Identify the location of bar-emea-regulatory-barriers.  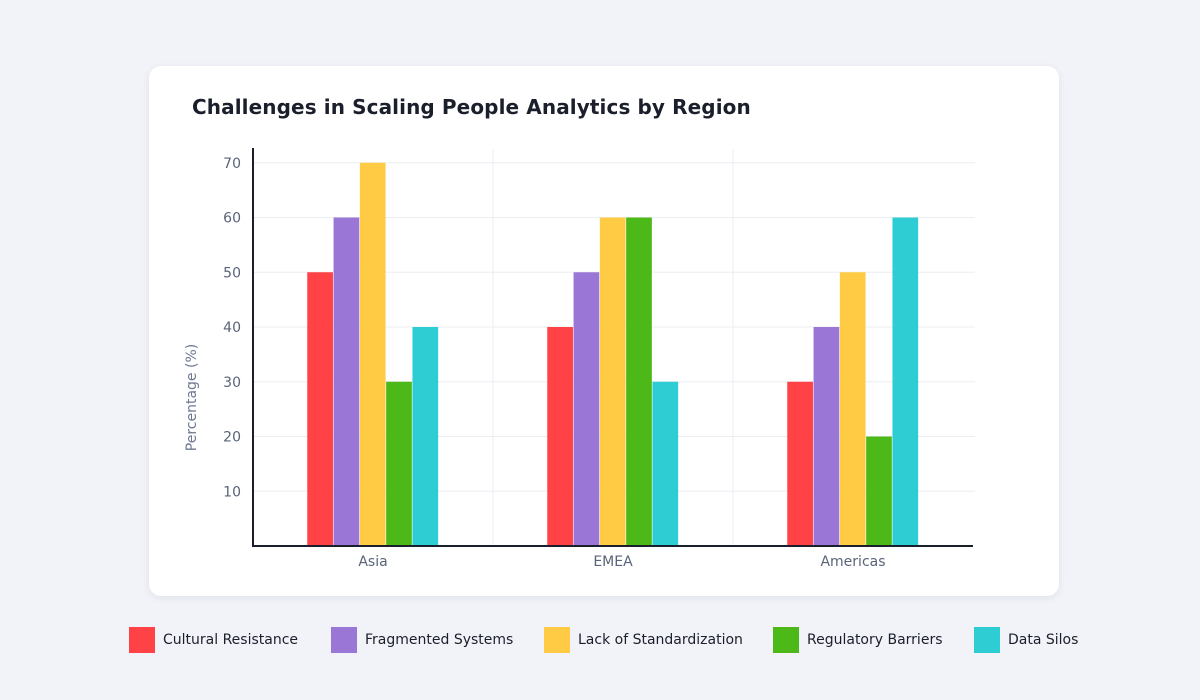
(639, 381).